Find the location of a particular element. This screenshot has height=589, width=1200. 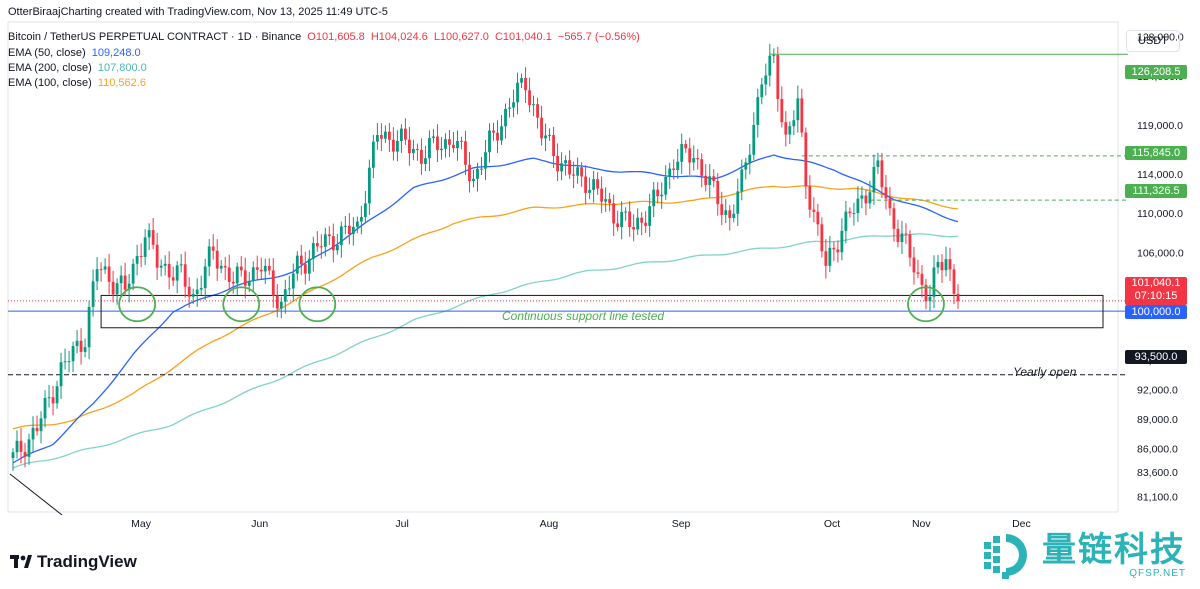

ema200-value: 107,800.0 is located at coordinates (122, 68).